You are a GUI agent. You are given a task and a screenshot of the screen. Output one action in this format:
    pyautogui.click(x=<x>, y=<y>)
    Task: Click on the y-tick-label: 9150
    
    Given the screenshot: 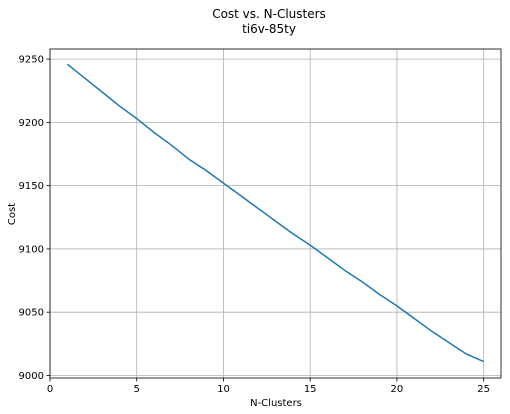 What is the action you would take?
    pyautogui.click(x=31, y=186)
    